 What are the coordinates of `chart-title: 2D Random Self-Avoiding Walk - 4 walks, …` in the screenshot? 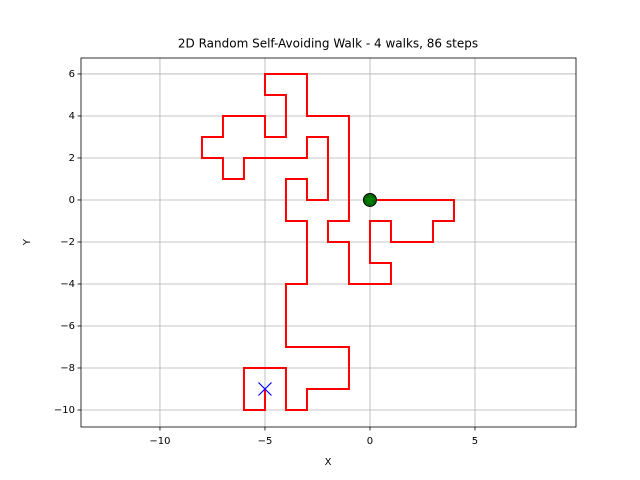 It's located at (328, 44).